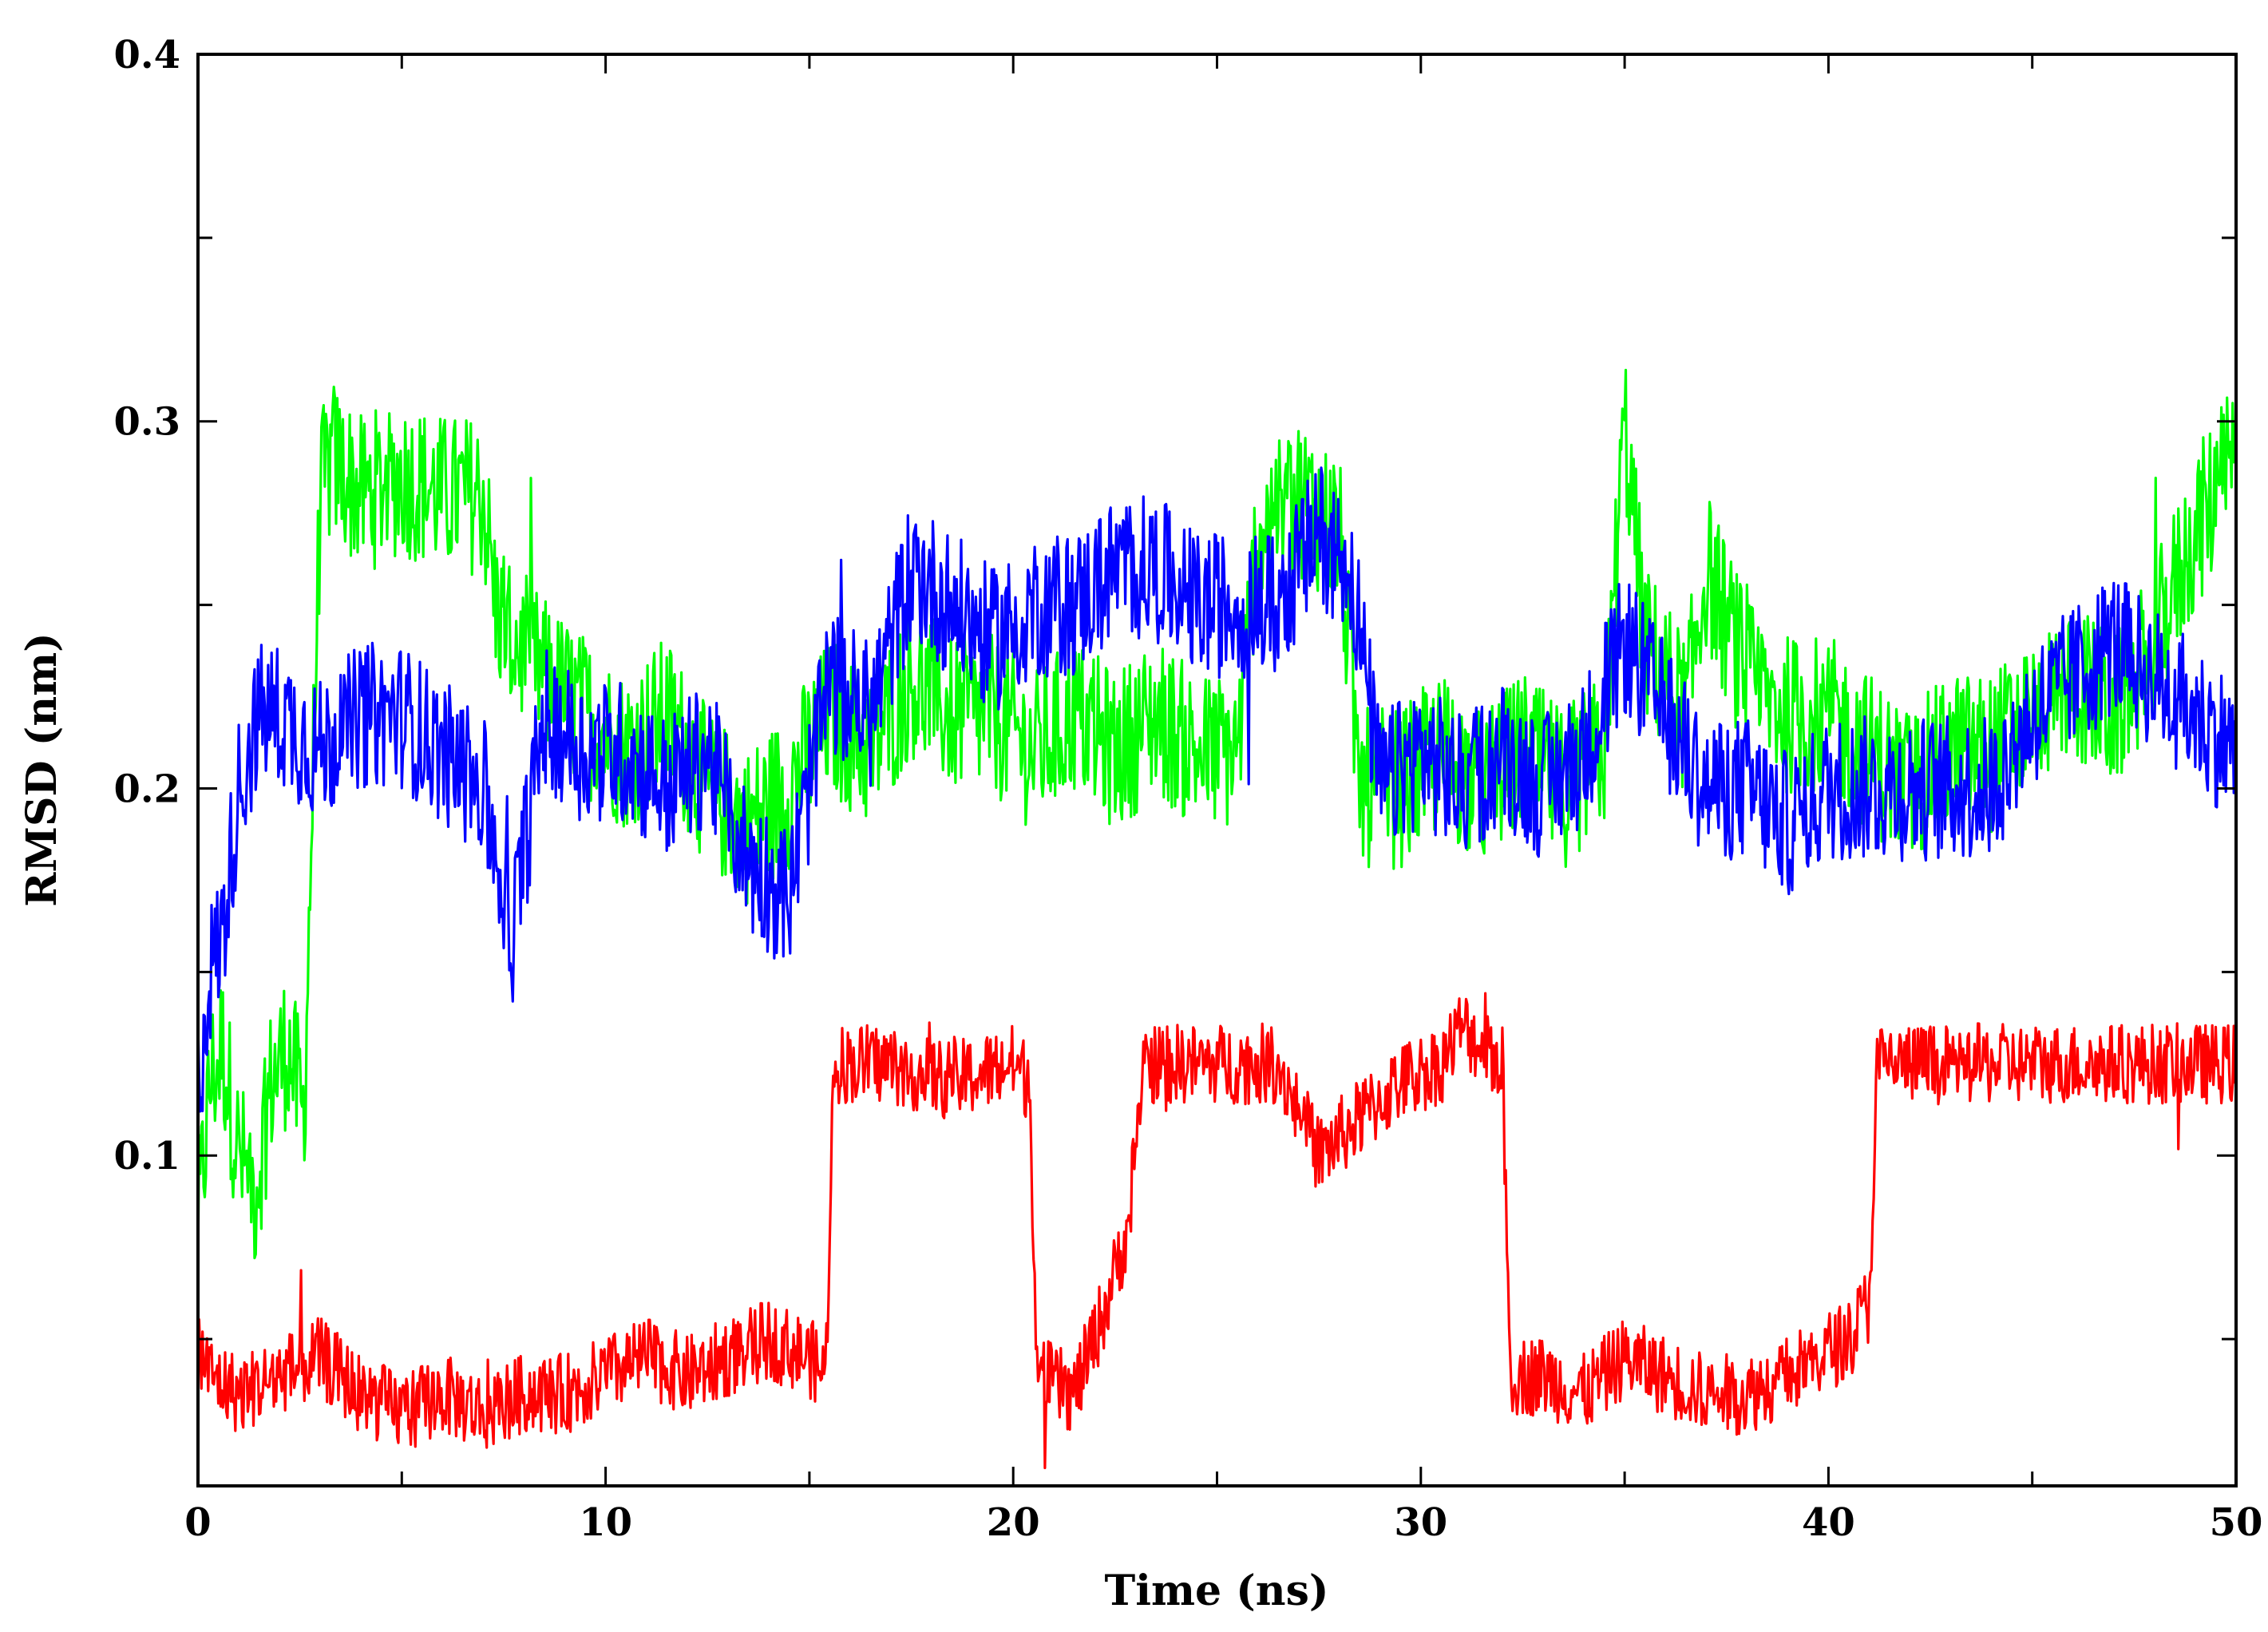 This screenshot has width=2268, height=1632. Describe the element at coordinates (1420, 1522) in the screenshot. I see `x-tick-label: 30` at that location.